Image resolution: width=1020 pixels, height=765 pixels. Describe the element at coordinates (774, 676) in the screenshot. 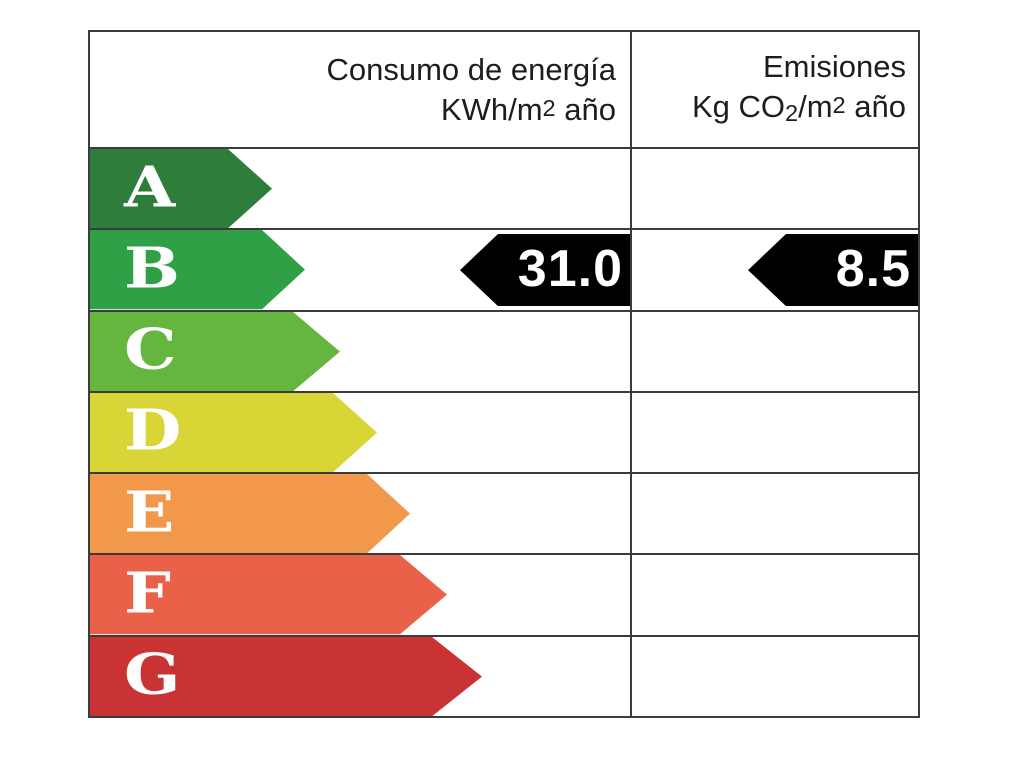

I see `emissions-cell-g` at that location.